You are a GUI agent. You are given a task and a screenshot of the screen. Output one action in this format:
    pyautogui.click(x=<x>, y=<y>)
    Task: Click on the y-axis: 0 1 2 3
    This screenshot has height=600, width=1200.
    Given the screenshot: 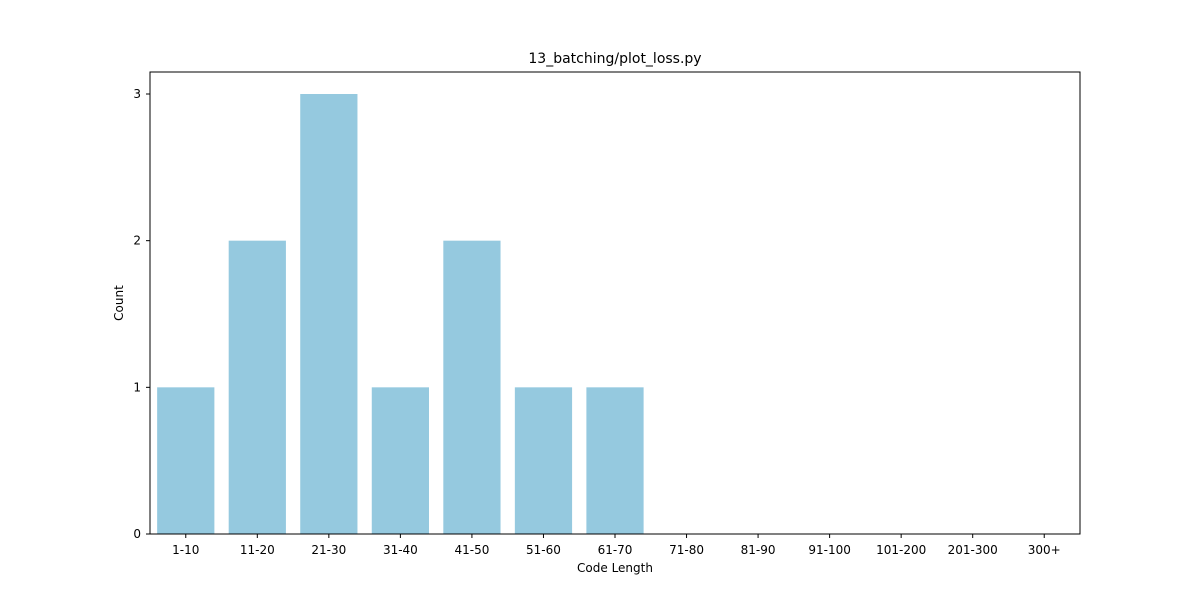 What is the action you would take?
    pyautogui.click(x=141, y=314)
    